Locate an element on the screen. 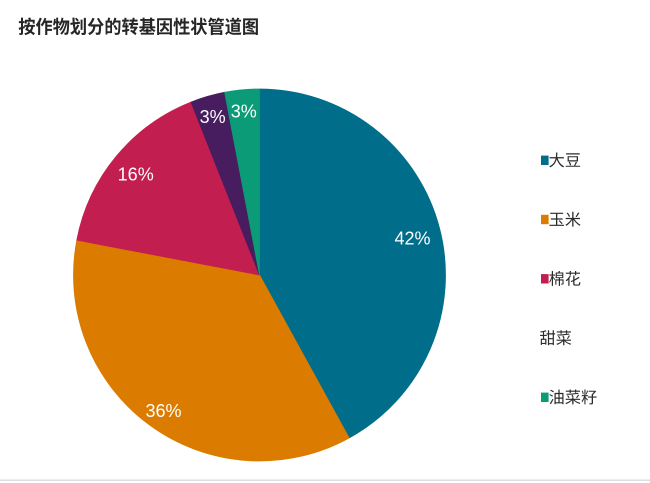  svg-text: 42% is located at coordinates (412, 239).